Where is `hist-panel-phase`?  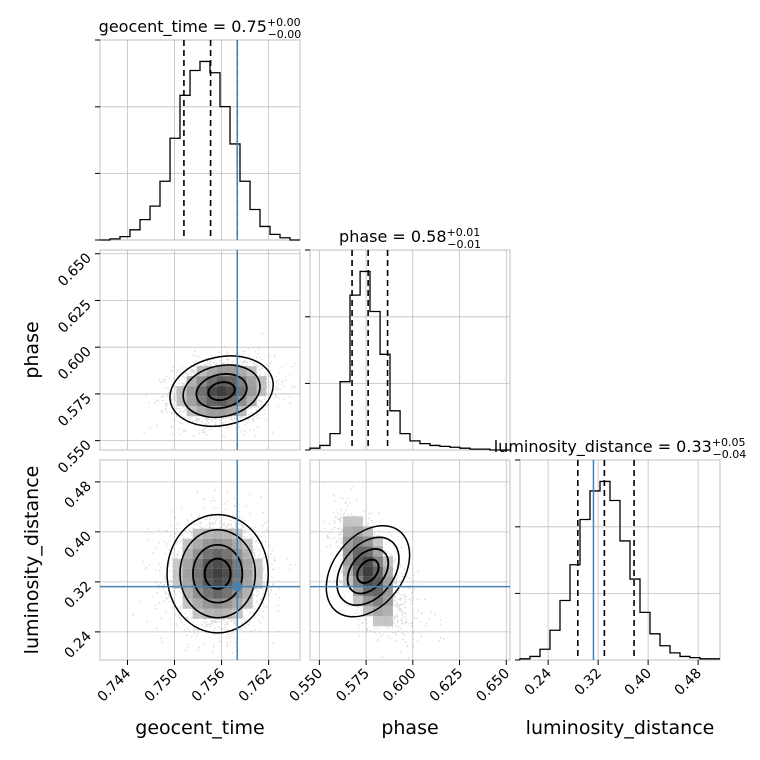 hist-panel-phase is located at coordinates (408, 350).